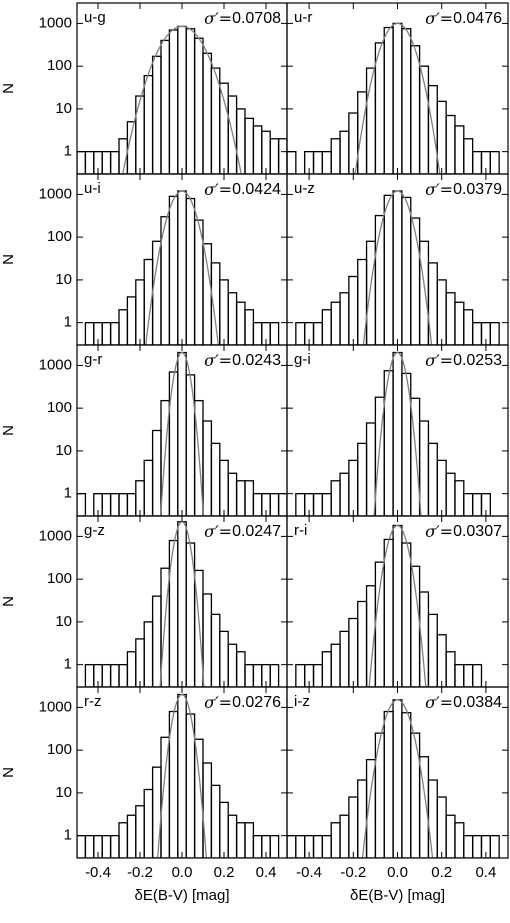 The image size is (510, 923). I want to click on panel: u-z σ′=0.0379, so click(397, 259).